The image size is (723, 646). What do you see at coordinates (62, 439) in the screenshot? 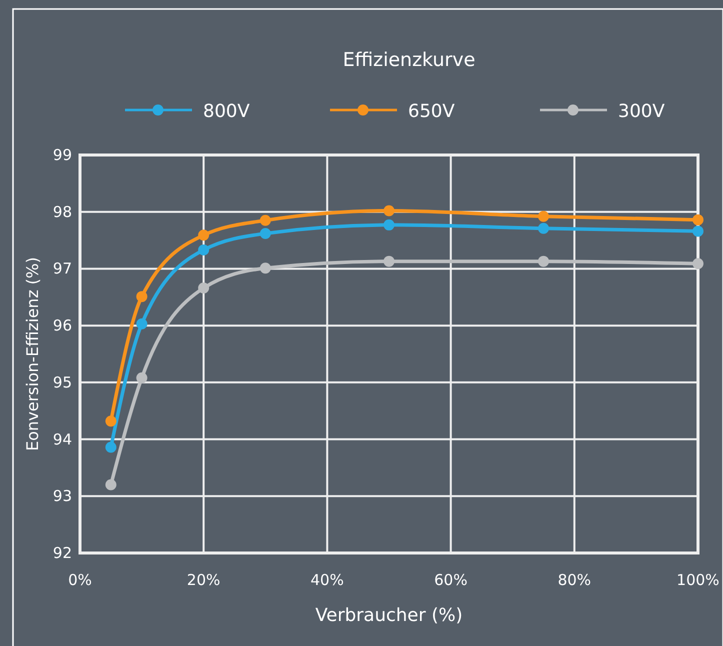
I see `y-tick-label: 94` at bounding box center [62, 439].